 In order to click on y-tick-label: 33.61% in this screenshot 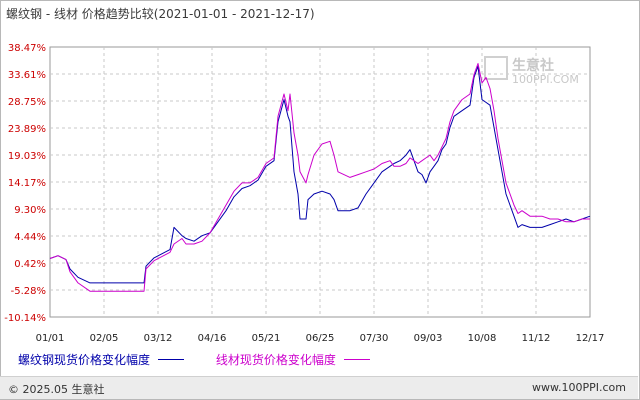, I will do `click(27, 75)`.